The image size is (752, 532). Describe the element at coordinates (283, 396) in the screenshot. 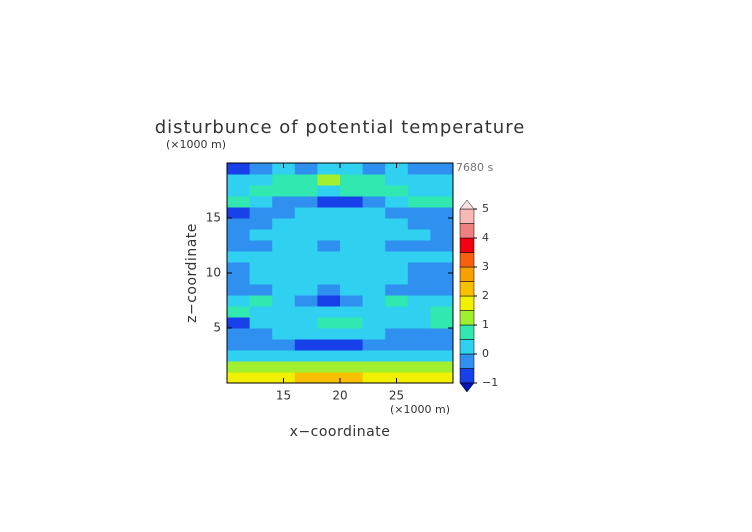

I see `x-tick-label: 15` at that location.